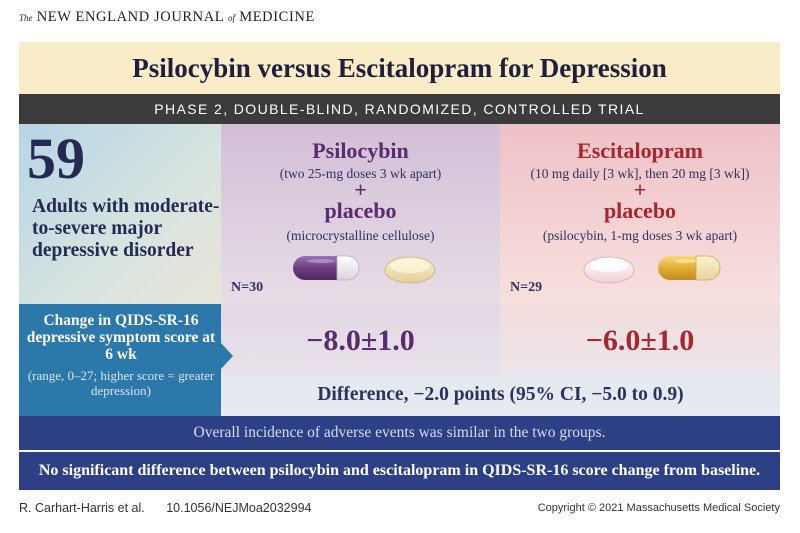  I want to click on authors: R. Carhart-Harris et al., so click(82, 508).